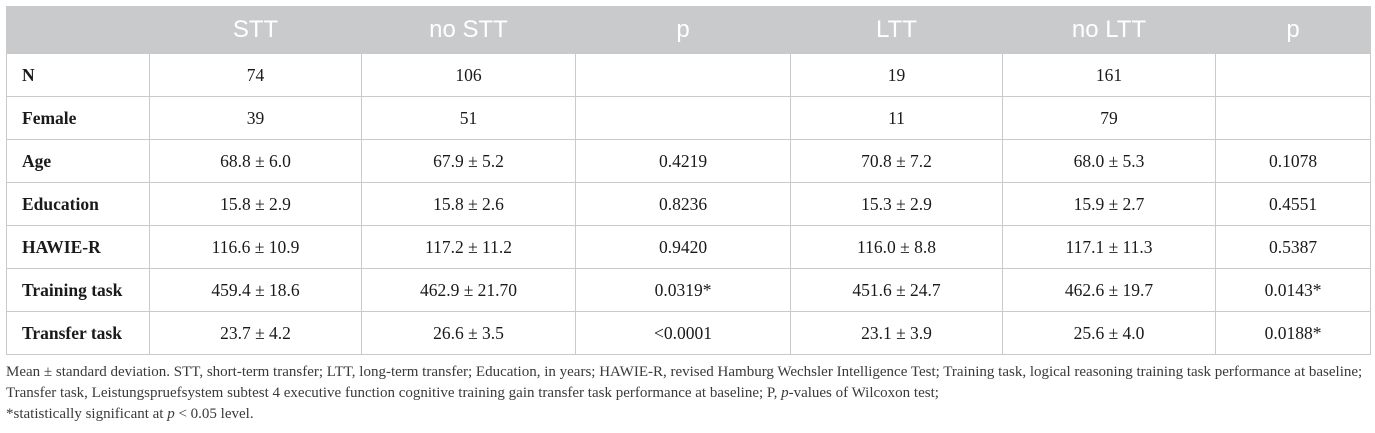 This screenshot has height=433, width=1375. What do you see at coordinates (78, 30) in the screenshot?
I see `header-cell-empty` at bounding box center [78, 30].